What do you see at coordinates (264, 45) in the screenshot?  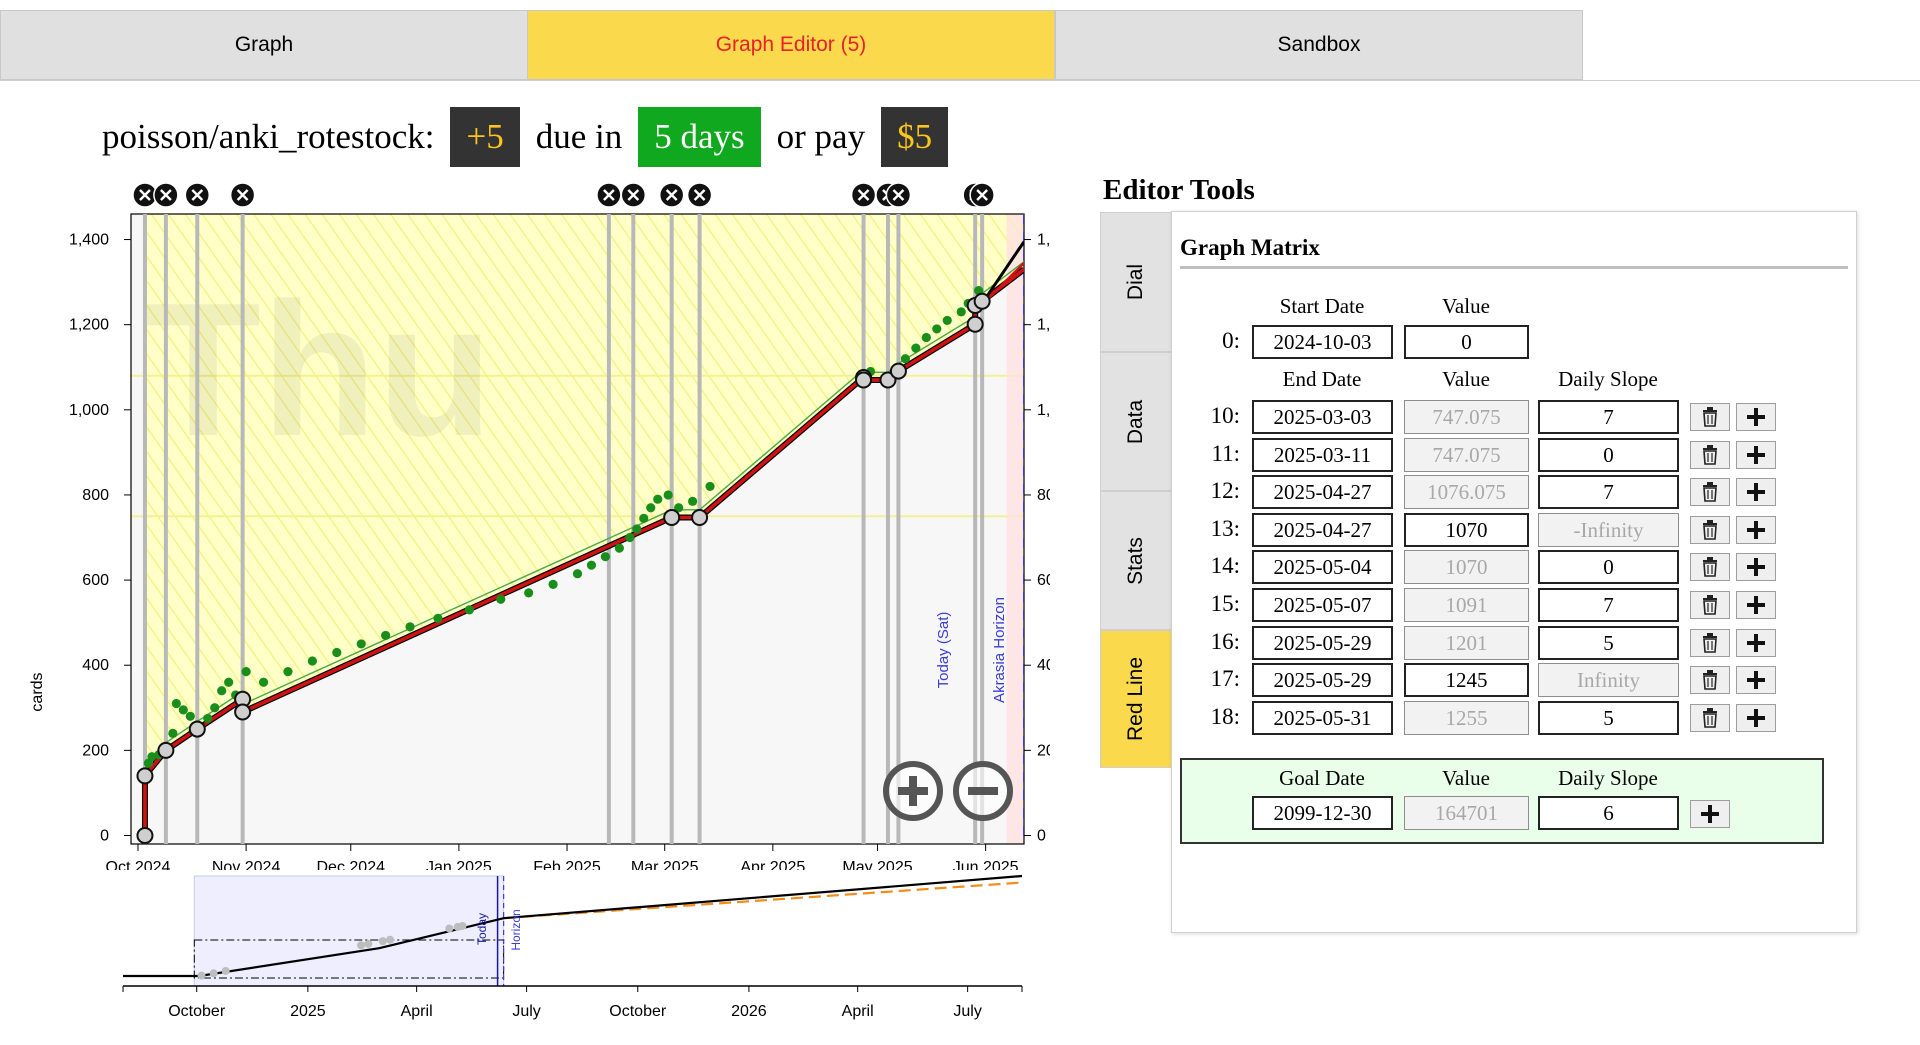 I see `tab-graph: Graph` at bounding box center [264, 45].